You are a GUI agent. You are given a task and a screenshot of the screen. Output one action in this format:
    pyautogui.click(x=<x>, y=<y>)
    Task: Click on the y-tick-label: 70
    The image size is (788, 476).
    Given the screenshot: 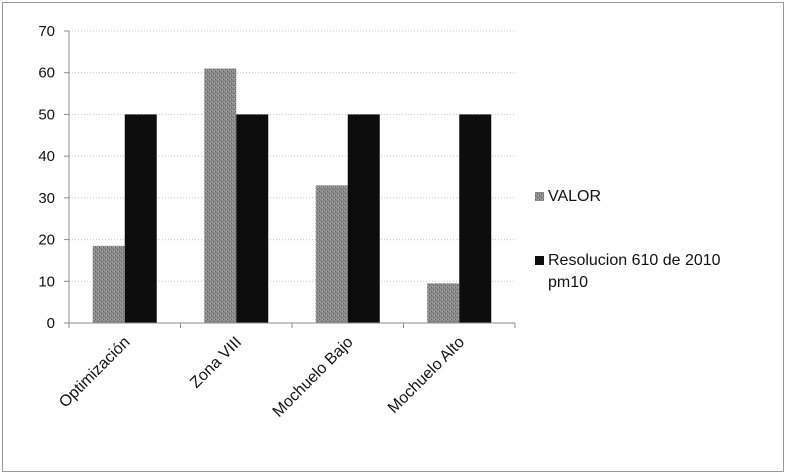 What is the action you would take?
    pyautogui.click(x=46, y=31)
    